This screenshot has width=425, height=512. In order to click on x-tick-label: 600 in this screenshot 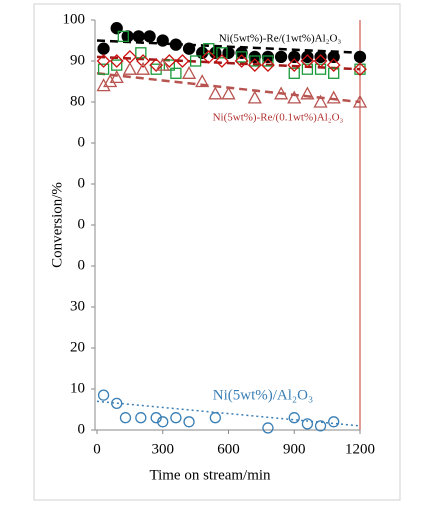, I will do `click(228, 449)`.